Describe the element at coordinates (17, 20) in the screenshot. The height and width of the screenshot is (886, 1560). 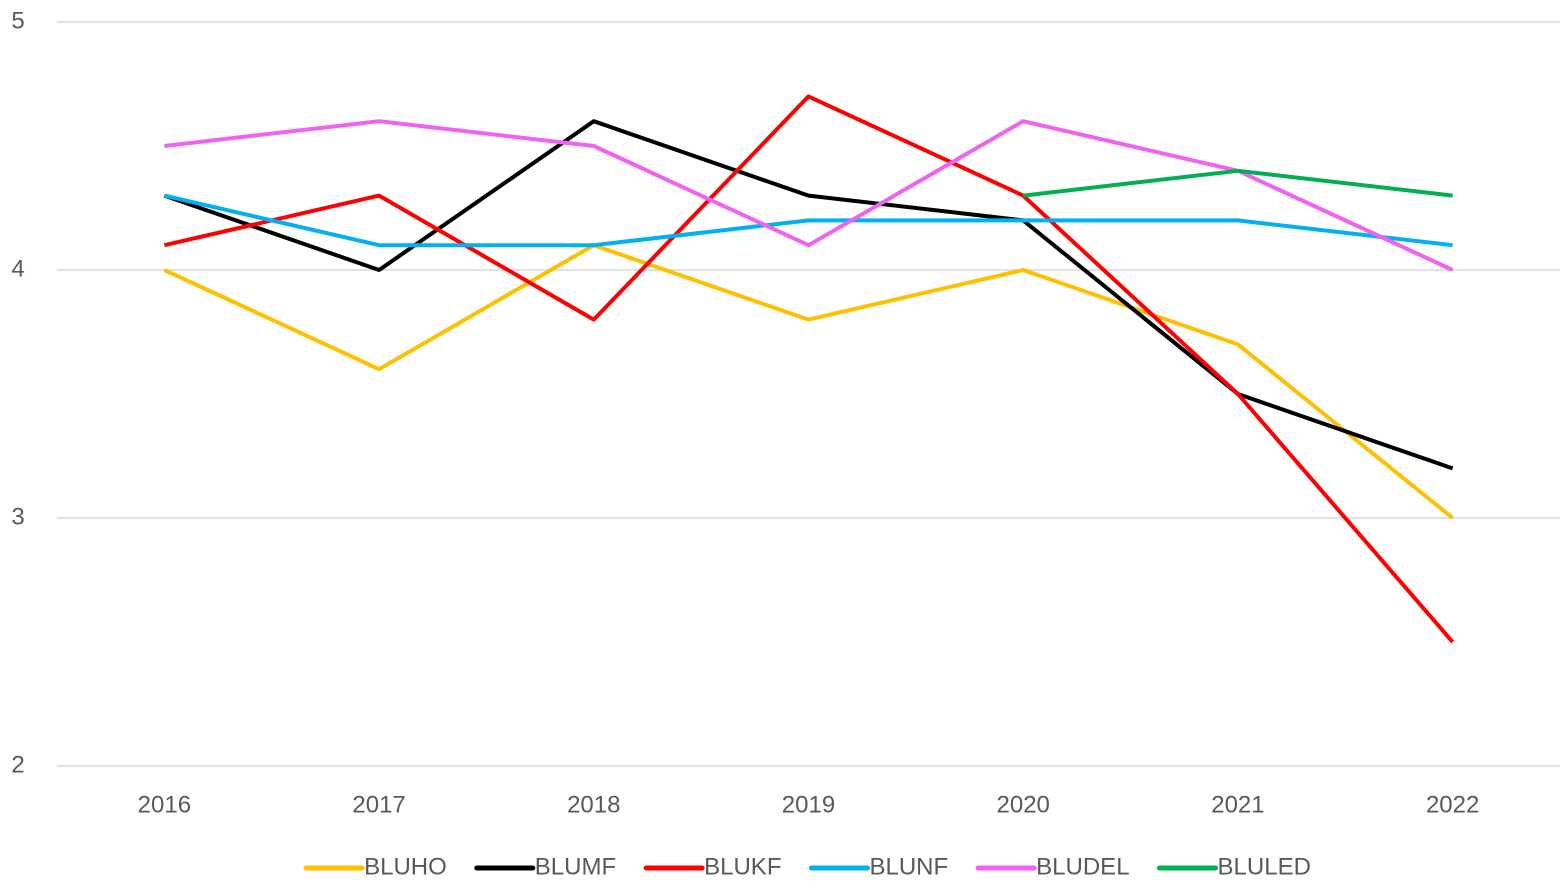
I see `y-tick-label: 5` at that location.